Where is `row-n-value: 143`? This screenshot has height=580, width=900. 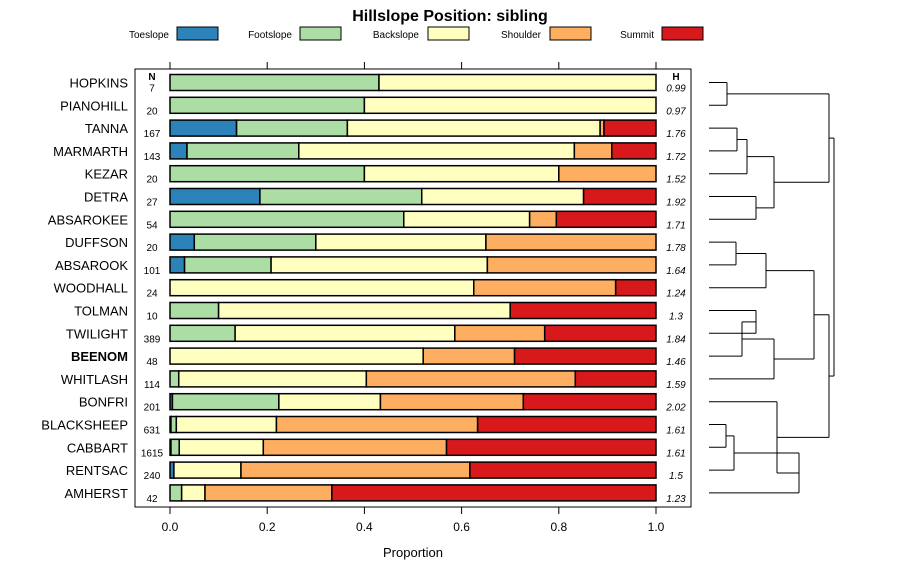 row-n-value: 143 is located at coordinates (152, 157).